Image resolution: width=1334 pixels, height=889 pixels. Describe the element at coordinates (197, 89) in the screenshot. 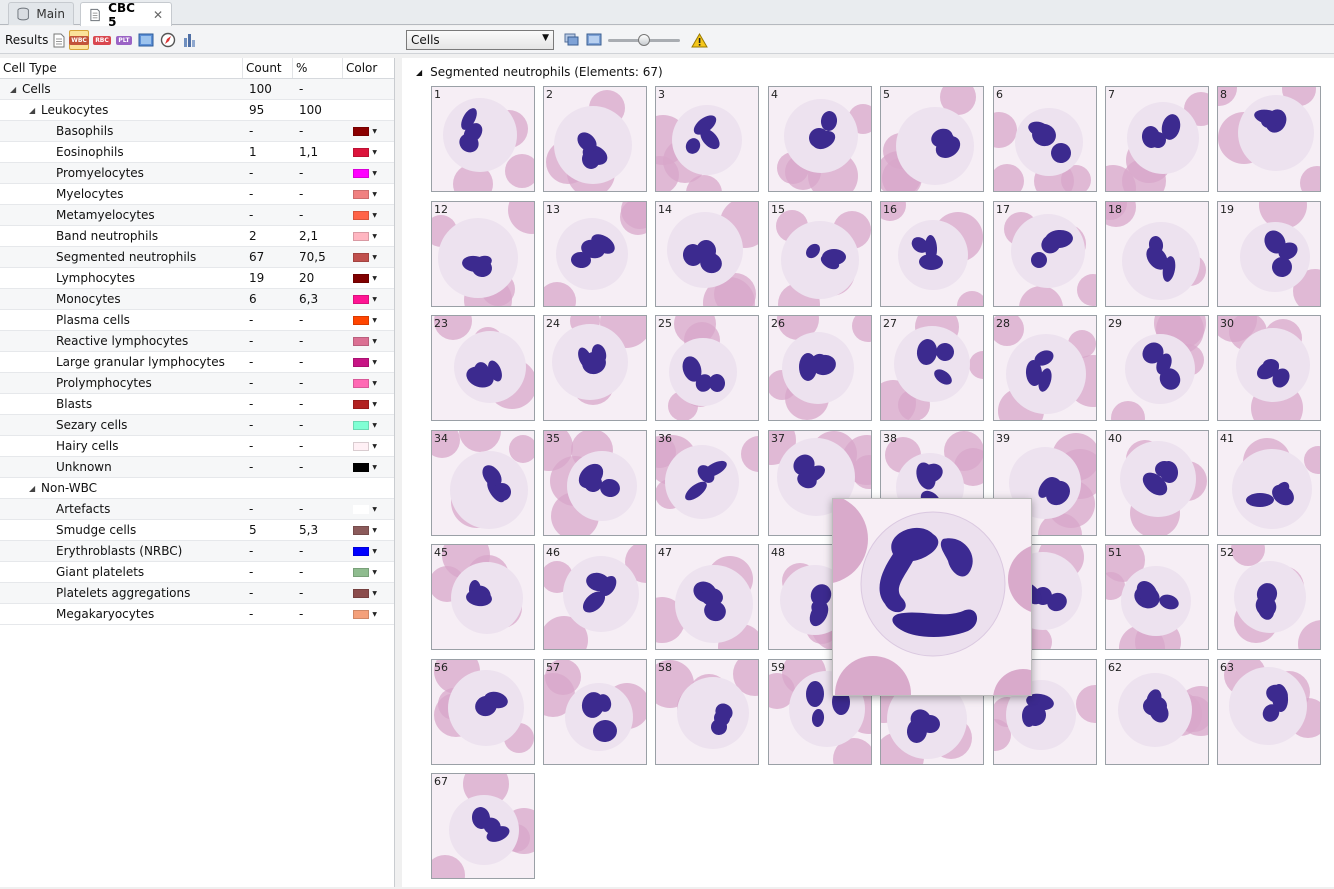

I see `table-row: ◢ Cells 100 -` at that location.